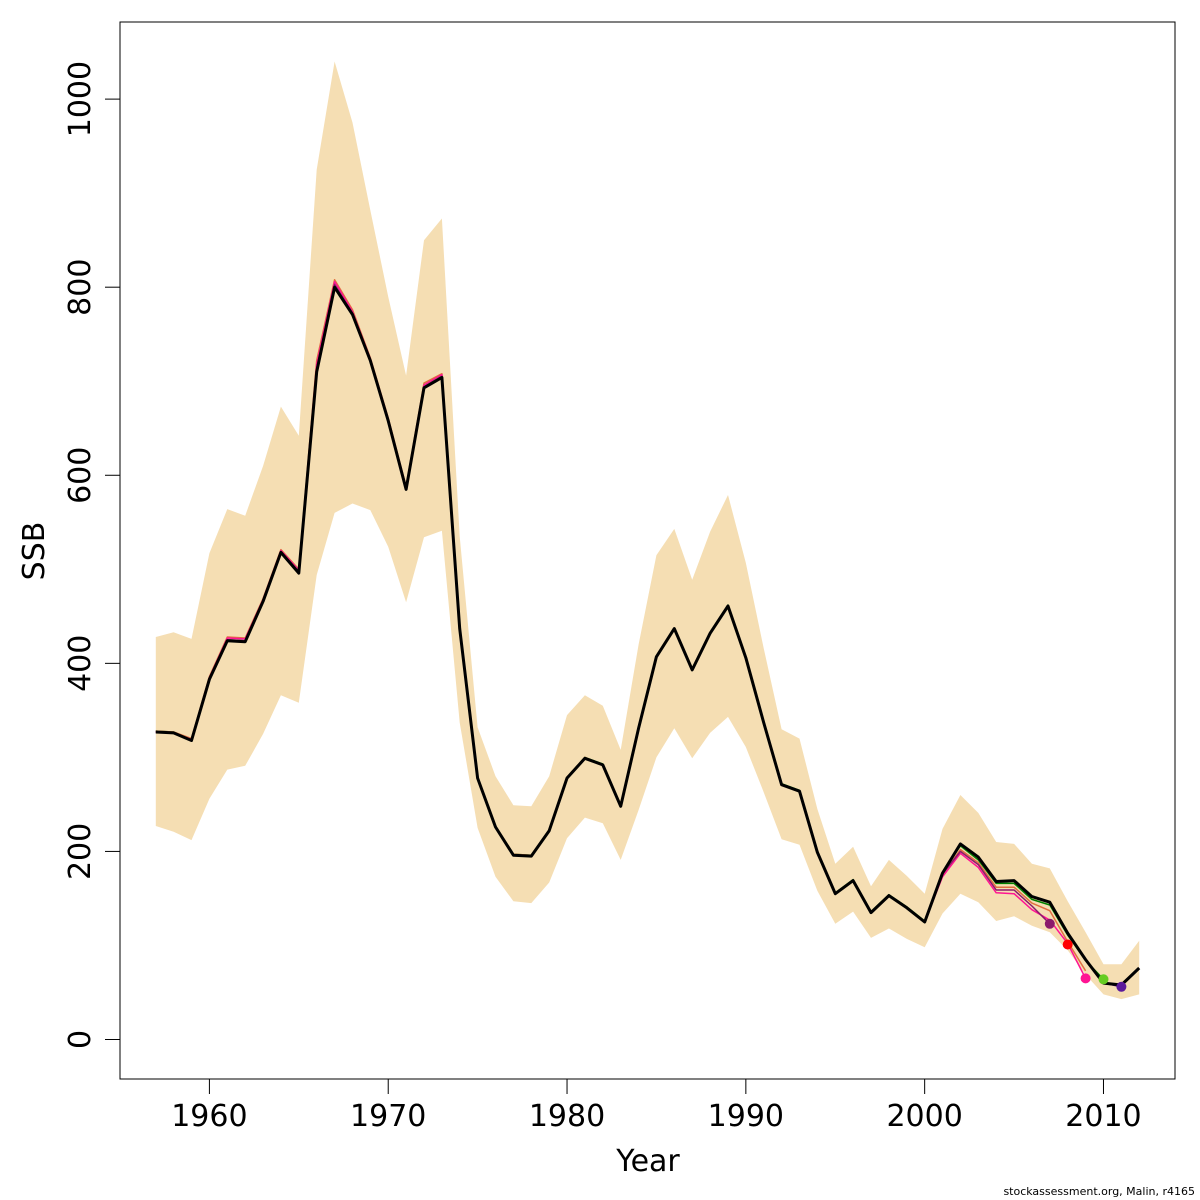 This screenshot has height=1200, width=1200. I want to click on end-point-2011, so click(1121, 986).